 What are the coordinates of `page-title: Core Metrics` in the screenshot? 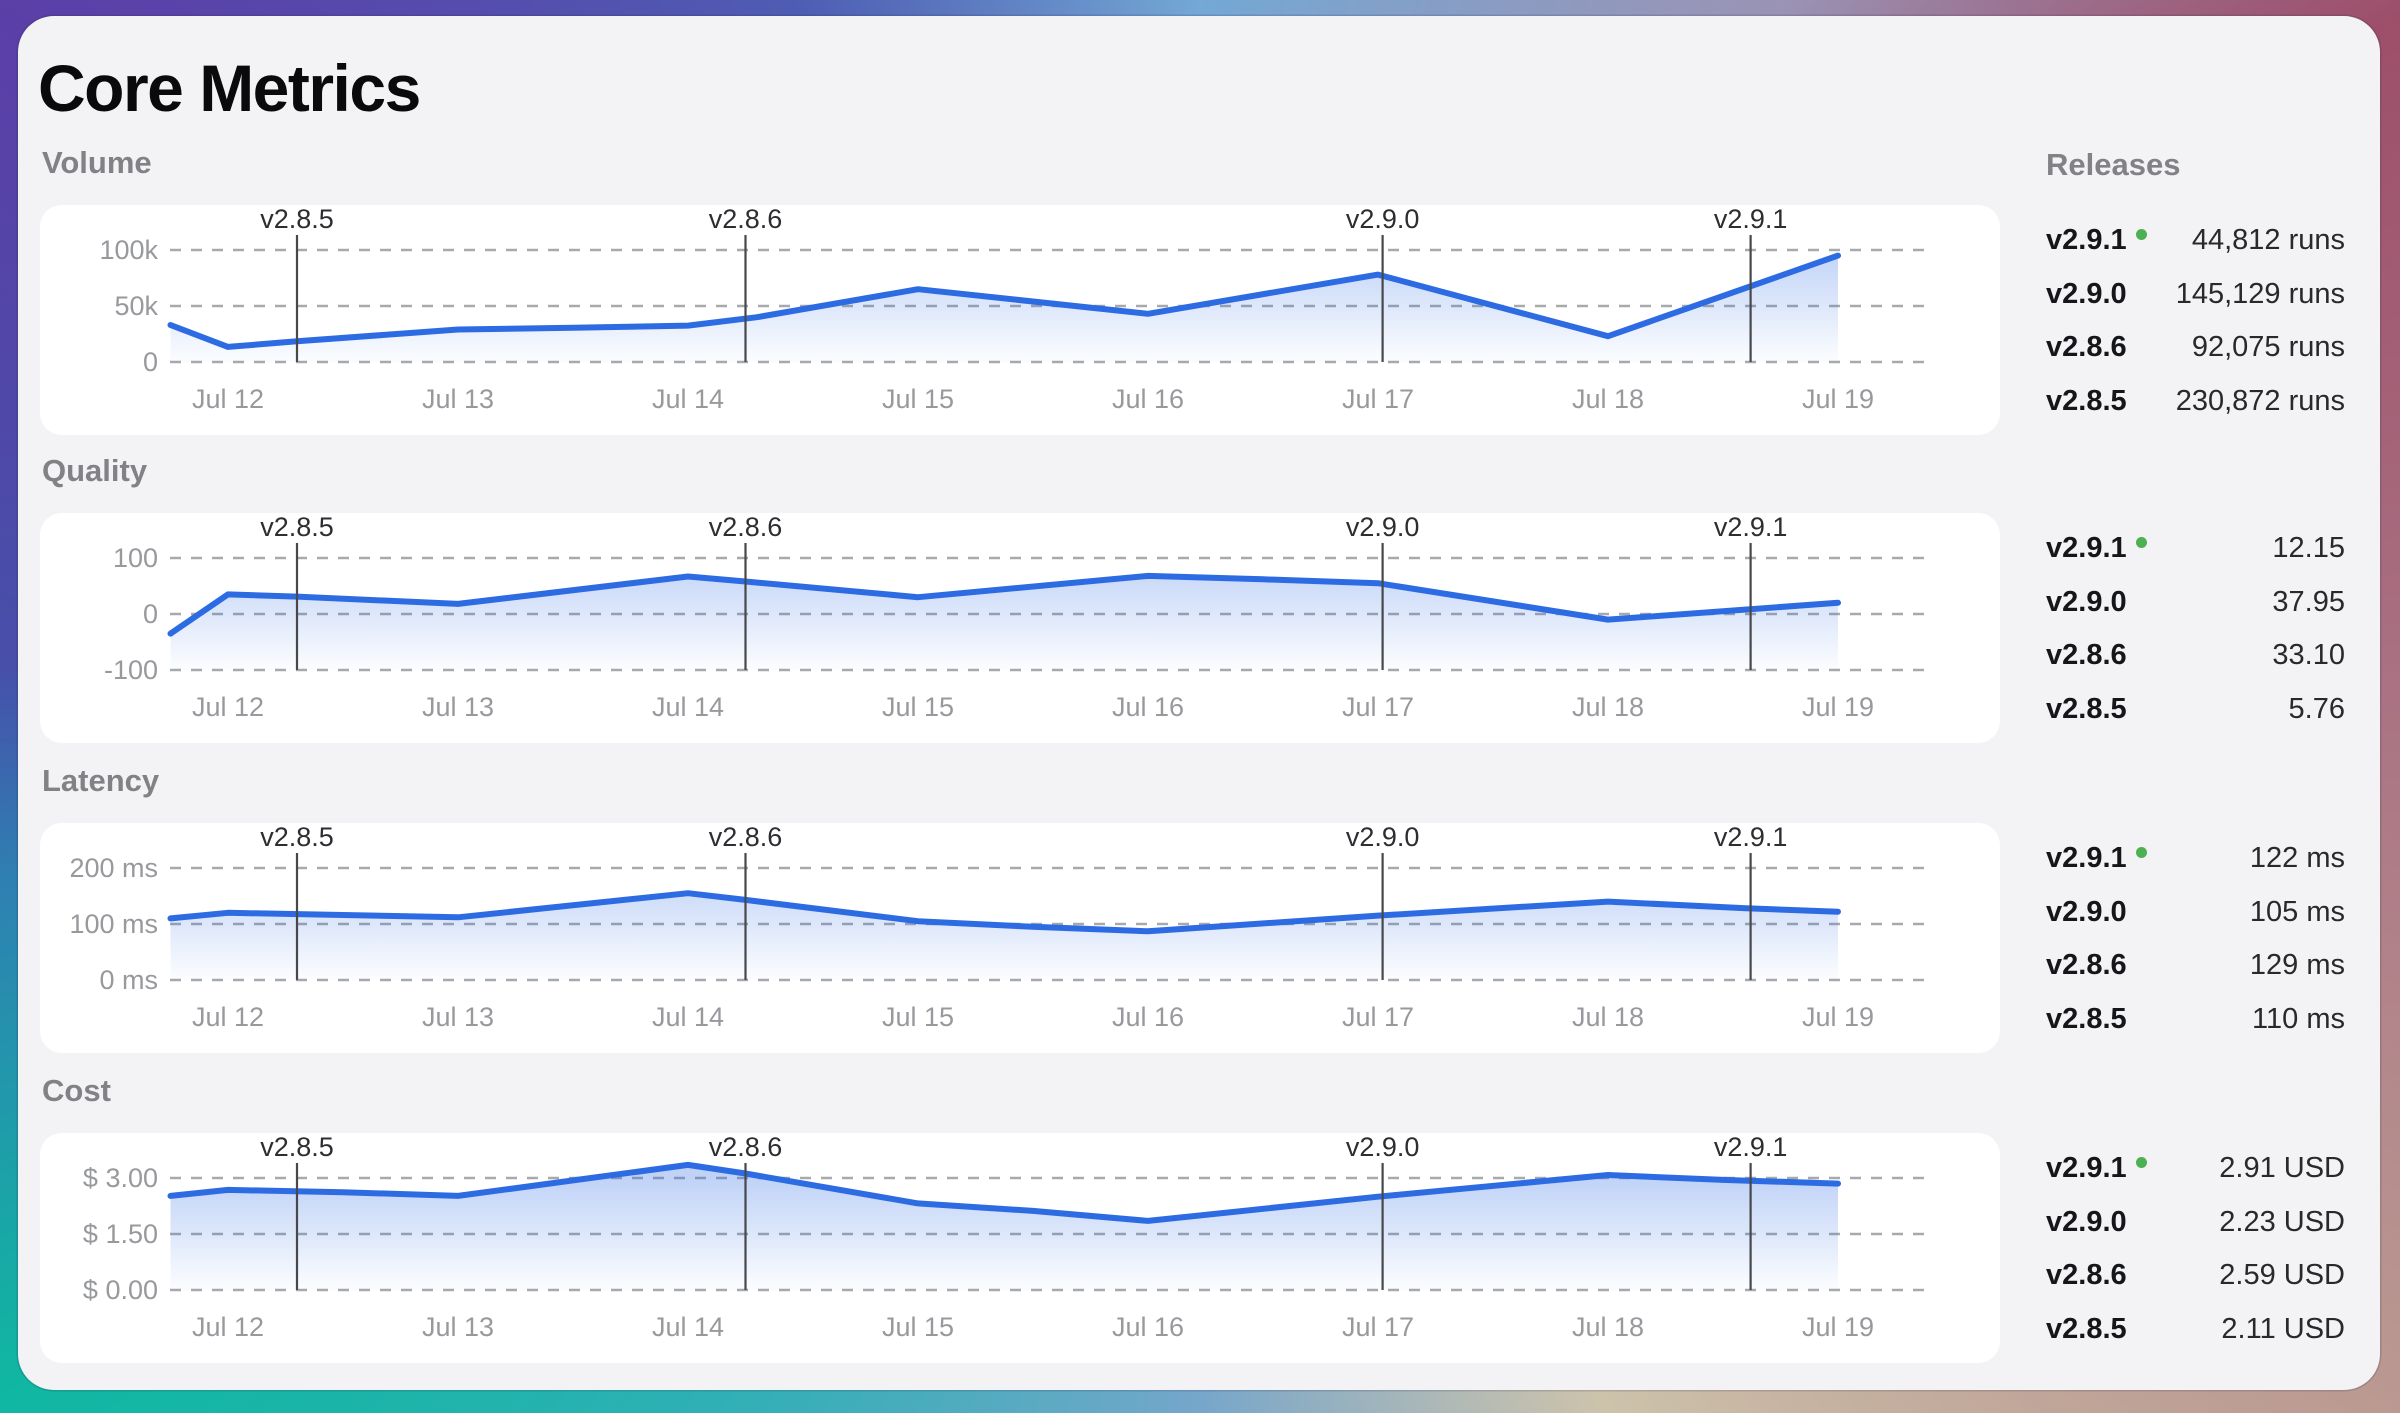 It's located at (229, 88).